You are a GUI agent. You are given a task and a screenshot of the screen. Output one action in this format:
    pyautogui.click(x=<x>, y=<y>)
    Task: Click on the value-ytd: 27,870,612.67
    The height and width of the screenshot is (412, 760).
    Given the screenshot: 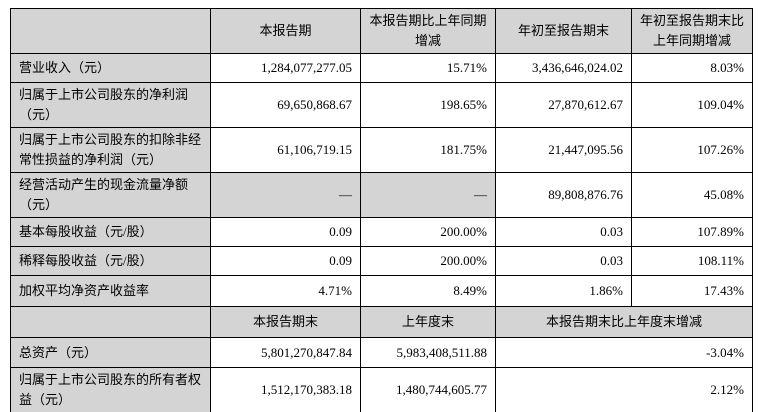 What is the action you would take?
    pyautogui.click(x=563, y=105)
    